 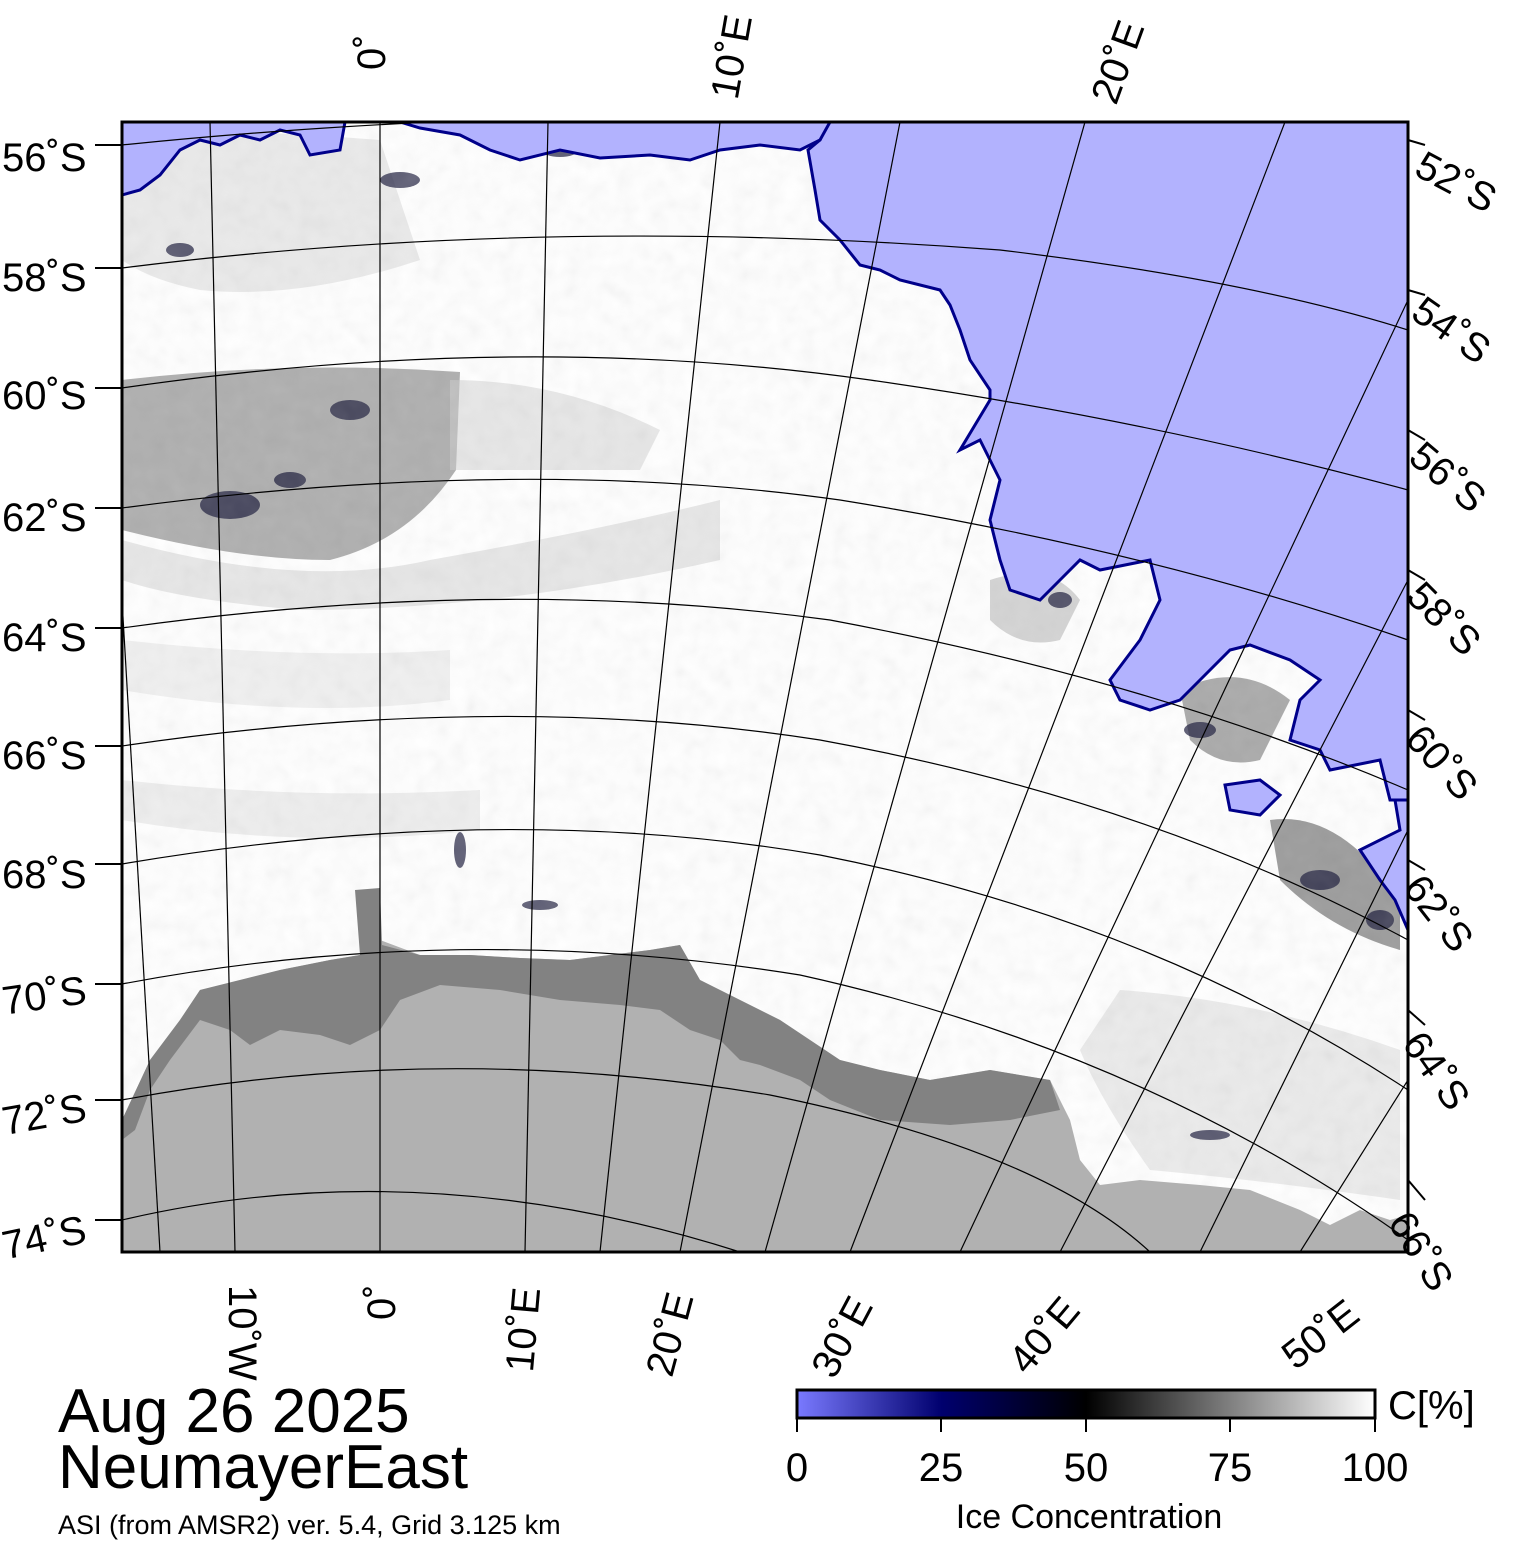 I want to click on left-lat-label-60s: 60˚S, so click(x=44, y=396).